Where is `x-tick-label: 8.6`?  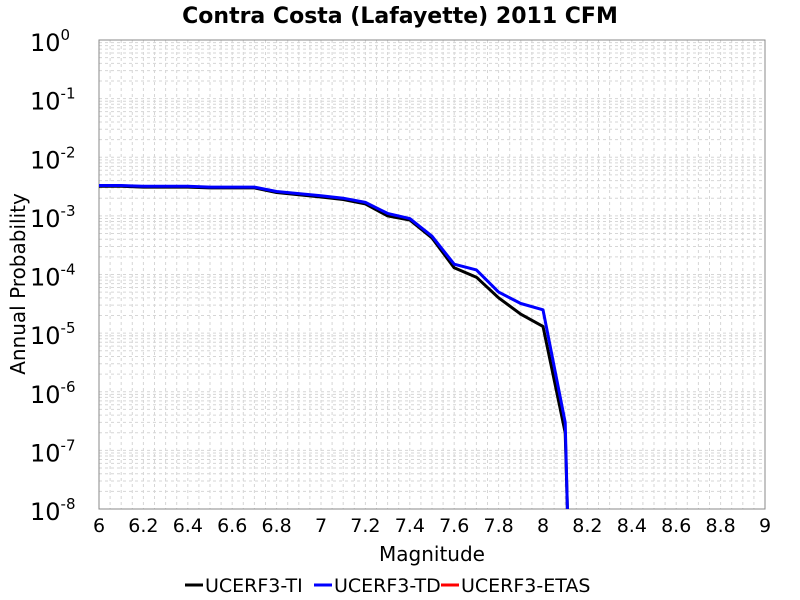 x-tick-label: 8.6 is located at coordinates (676, 526).